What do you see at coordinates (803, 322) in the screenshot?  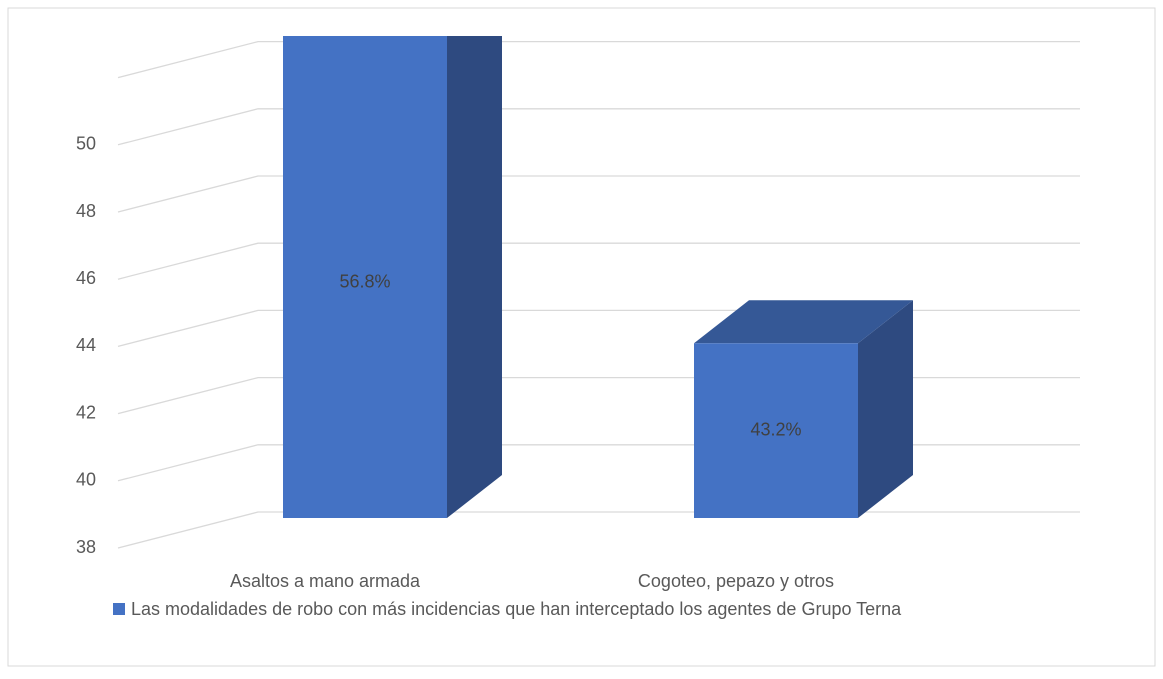 I see `bar-top` at bounding box center [803, 322].